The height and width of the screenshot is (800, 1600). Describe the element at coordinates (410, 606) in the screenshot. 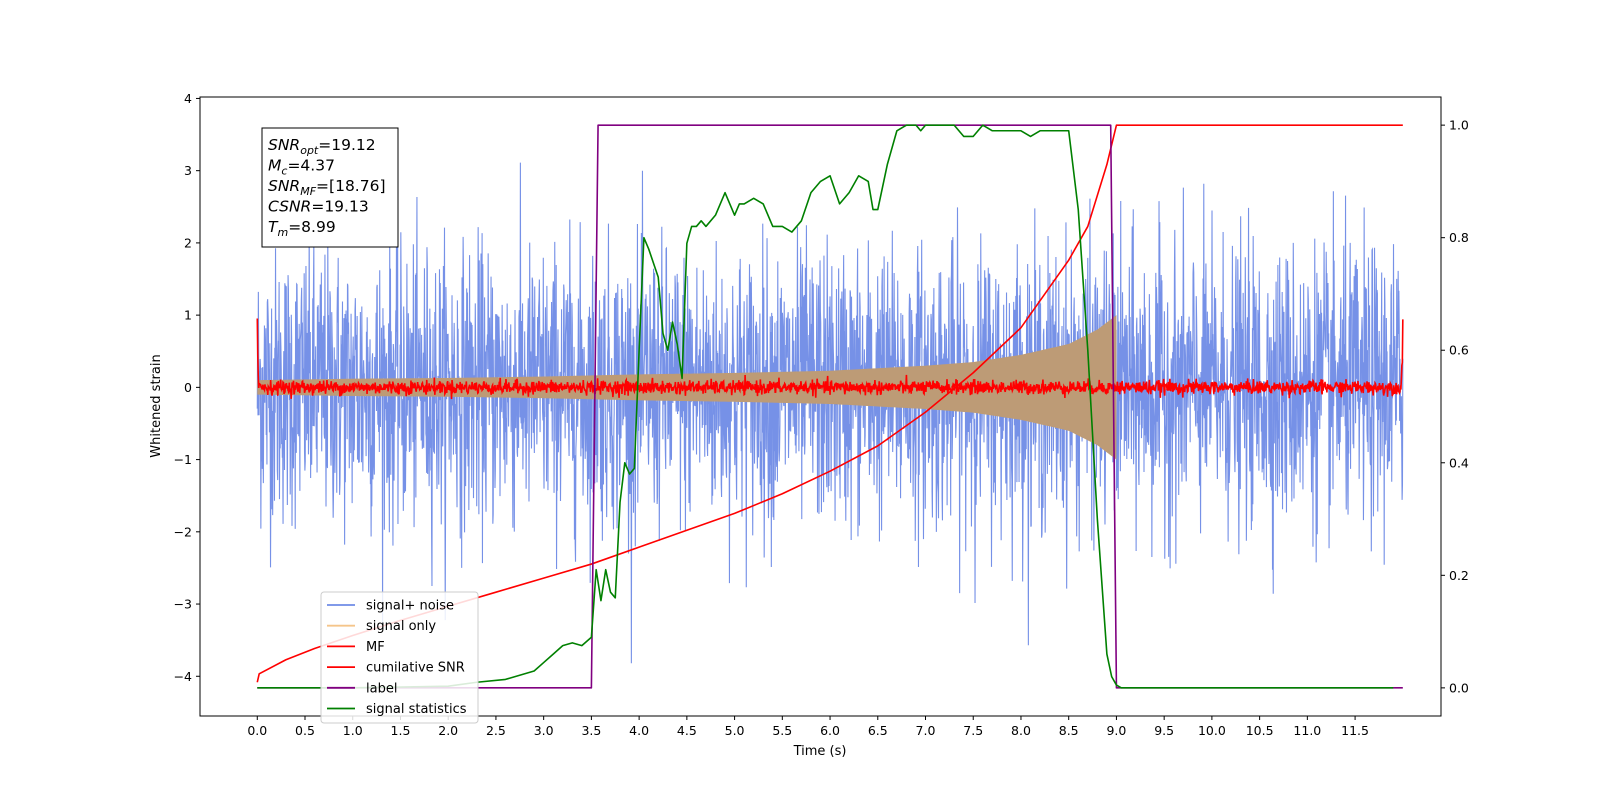

I see `legend-label-signal-noise: signal+ noise` at that location.